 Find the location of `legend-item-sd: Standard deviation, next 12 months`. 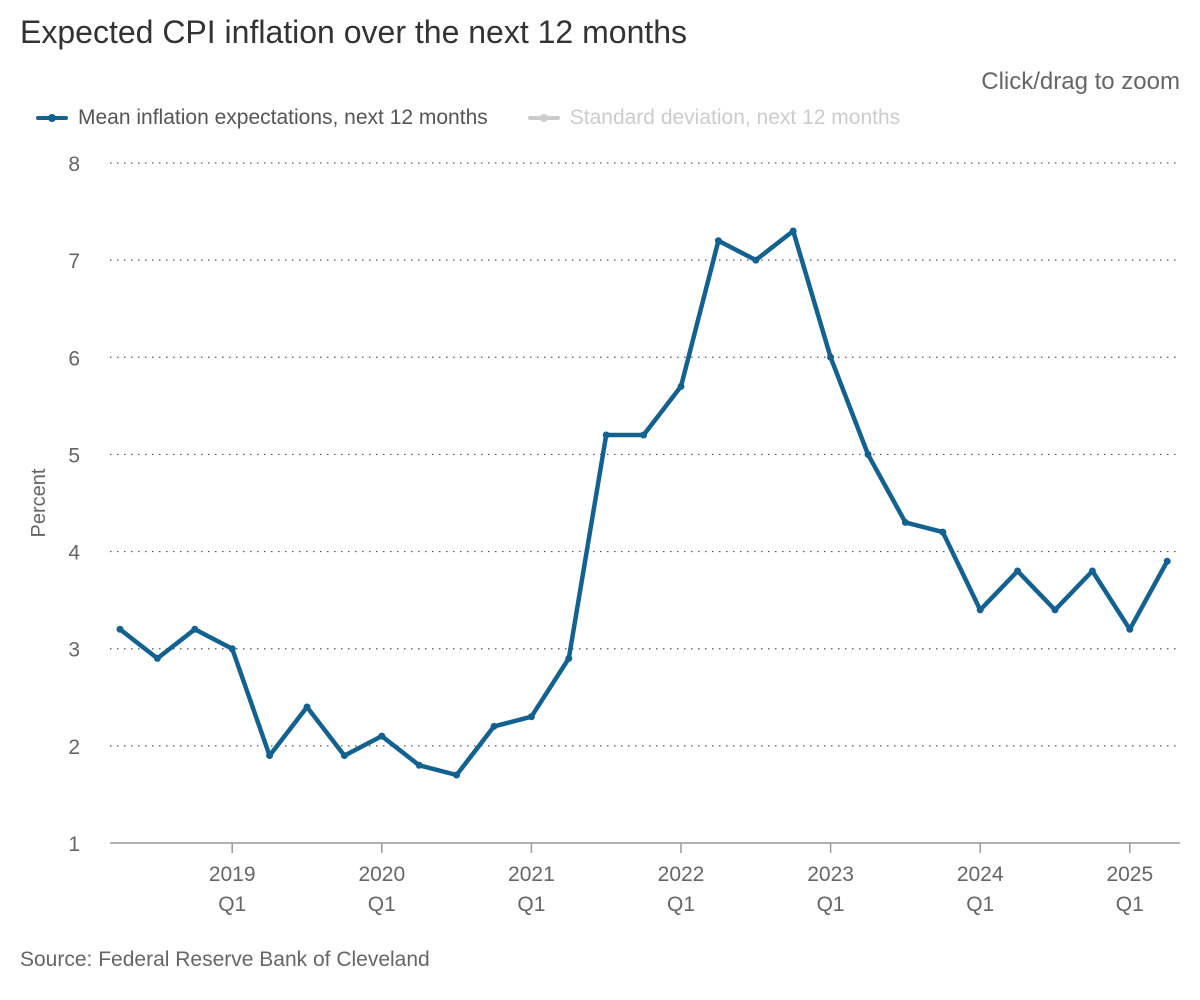

legend-item-sd: Standard deviation, next 12 months is located at coordinates (714, 118).